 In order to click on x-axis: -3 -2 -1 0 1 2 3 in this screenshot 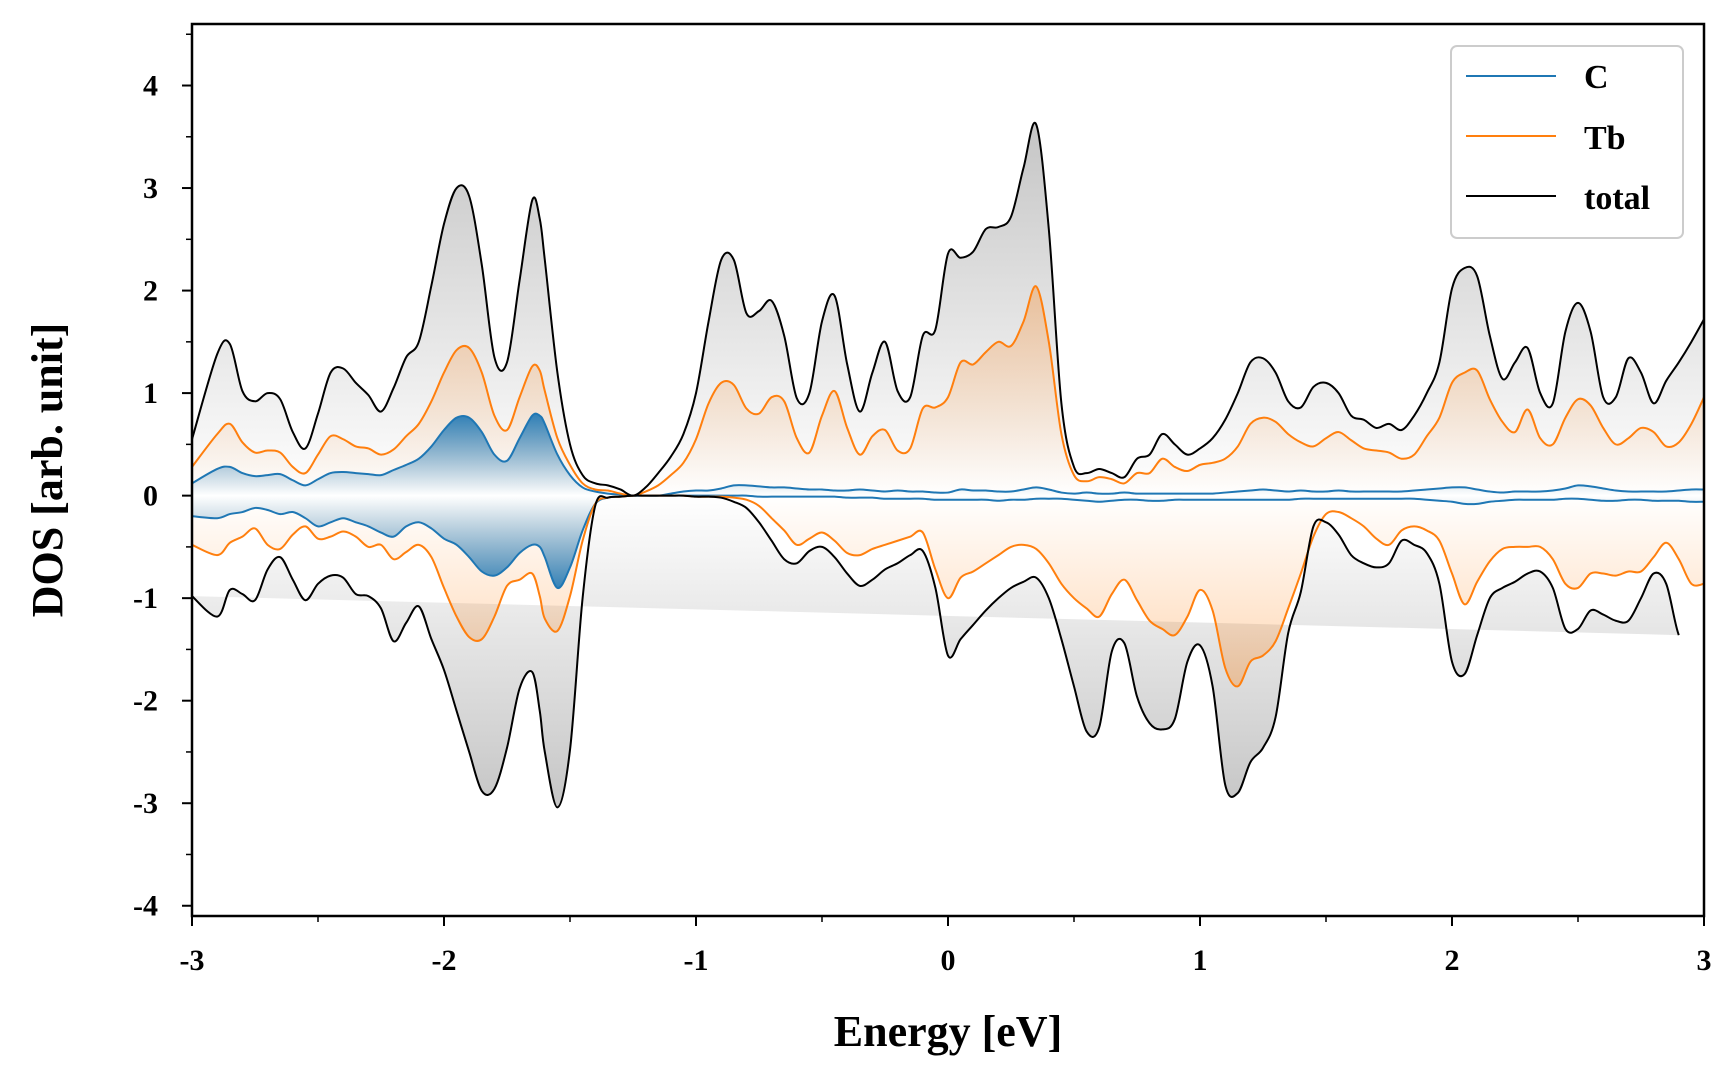, I will do `click(946, 946)`.